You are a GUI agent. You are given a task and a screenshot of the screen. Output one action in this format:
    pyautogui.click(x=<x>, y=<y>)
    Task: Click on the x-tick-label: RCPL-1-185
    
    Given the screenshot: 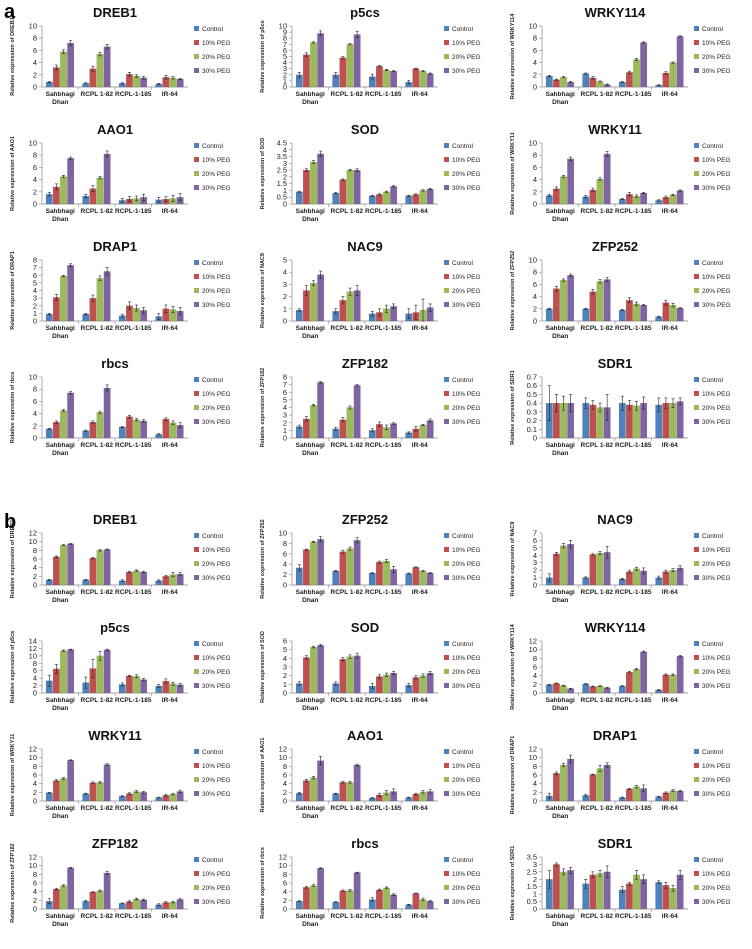 What is the action you would take?
    pyautogui.click(x=633, y=94)
    